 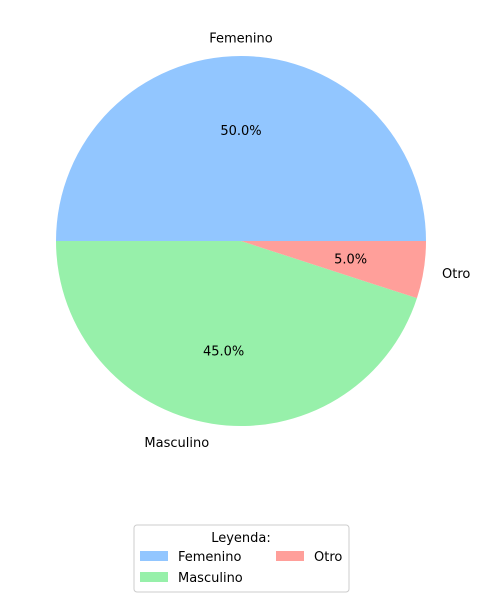 I want to click on legend-label-otro: Otro, so click(x=328, y=557).